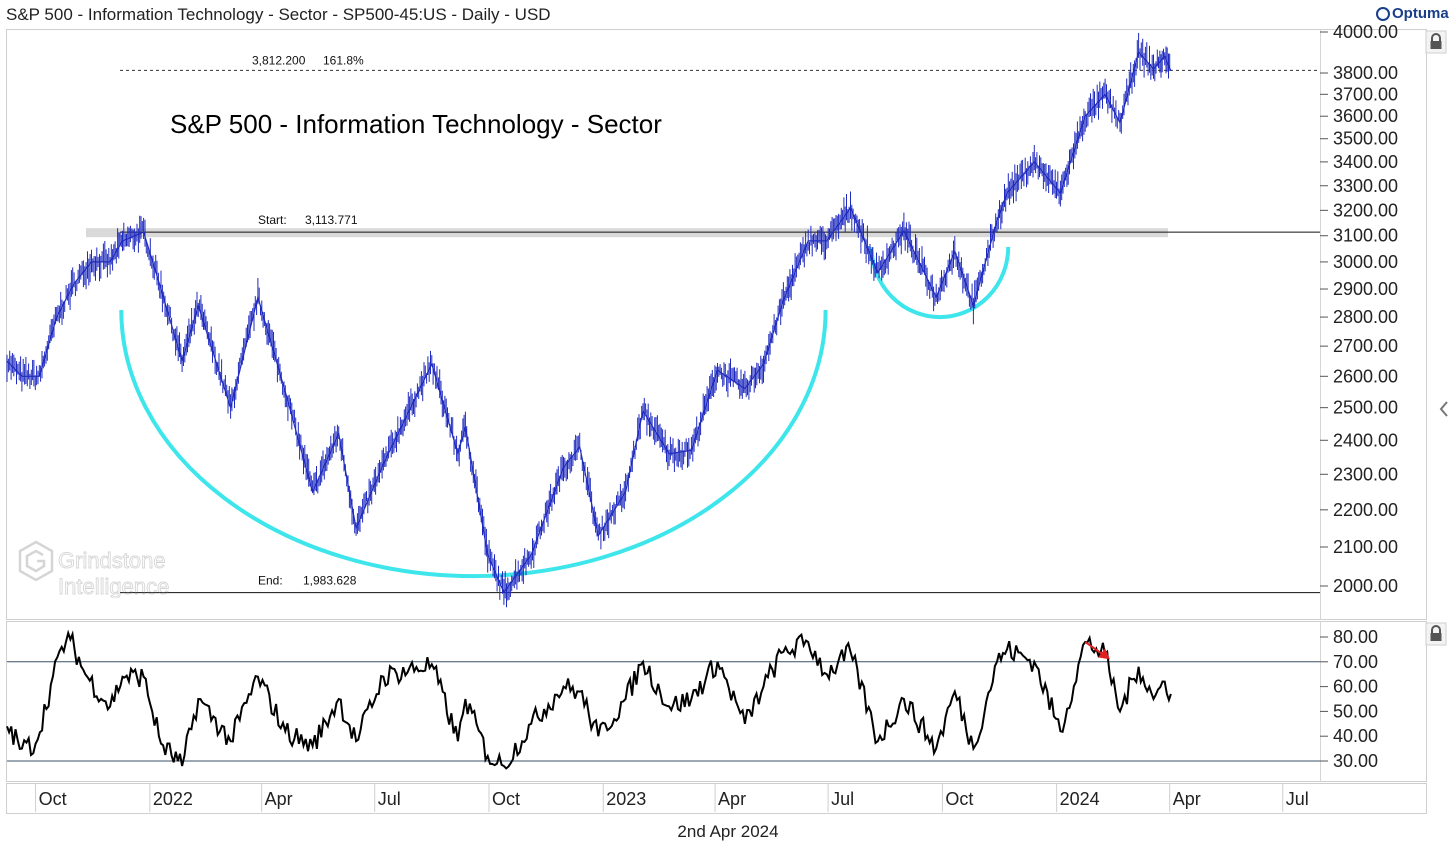  What do you see at coordinates (331, 220) in the screenshot?
I see `start-level-value: 3,113.771` at bounding box center [331, 220].